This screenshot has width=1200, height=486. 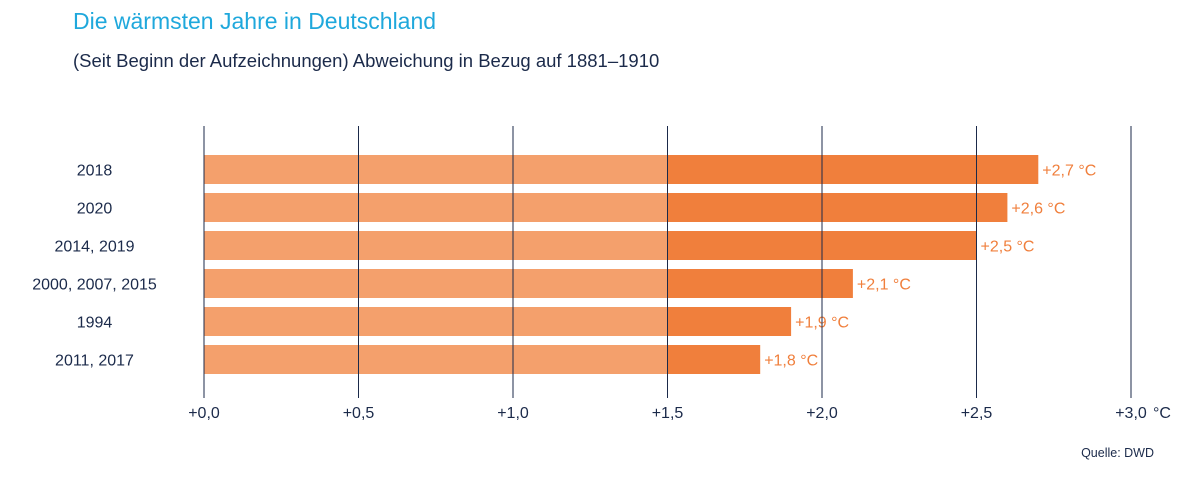 What do you see at coordinates (94, 285) in the screenshot?
I see `category-label: 2000, 2007, 2015` at bounding box center [94, 285].